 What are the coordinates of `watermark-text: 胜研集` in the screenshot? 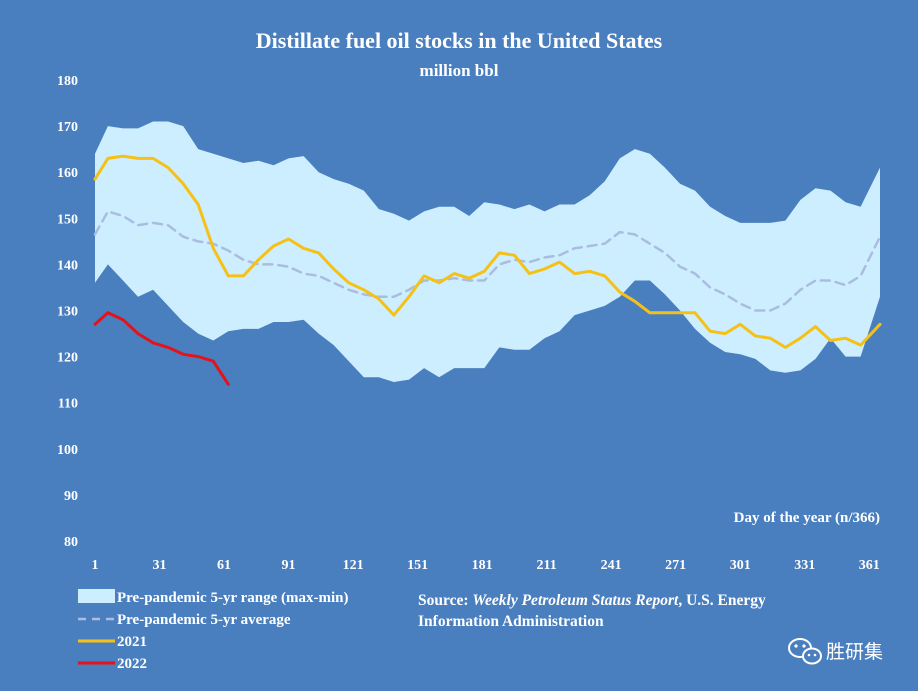 It's located at (854, 652).